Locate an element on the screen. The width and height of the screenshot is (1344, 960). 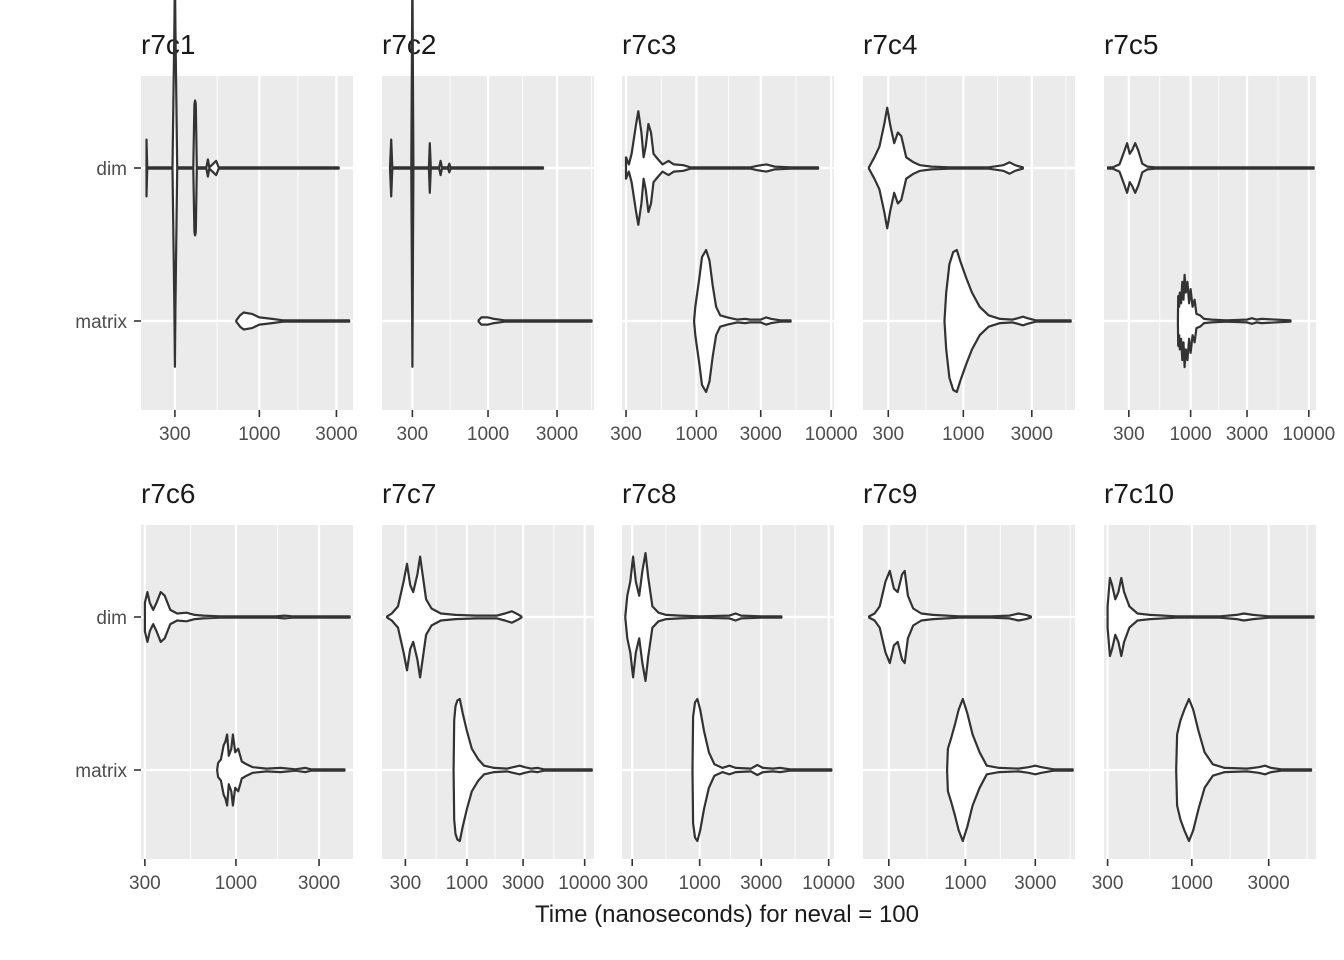
facet-title: r7c1 is located at coordinates (168, 44).